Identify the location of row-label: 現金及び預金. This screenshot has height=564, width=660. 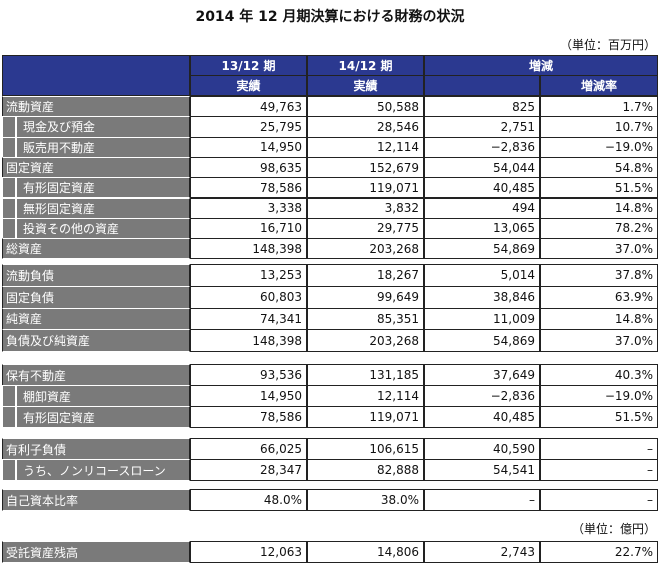
(103, 127).